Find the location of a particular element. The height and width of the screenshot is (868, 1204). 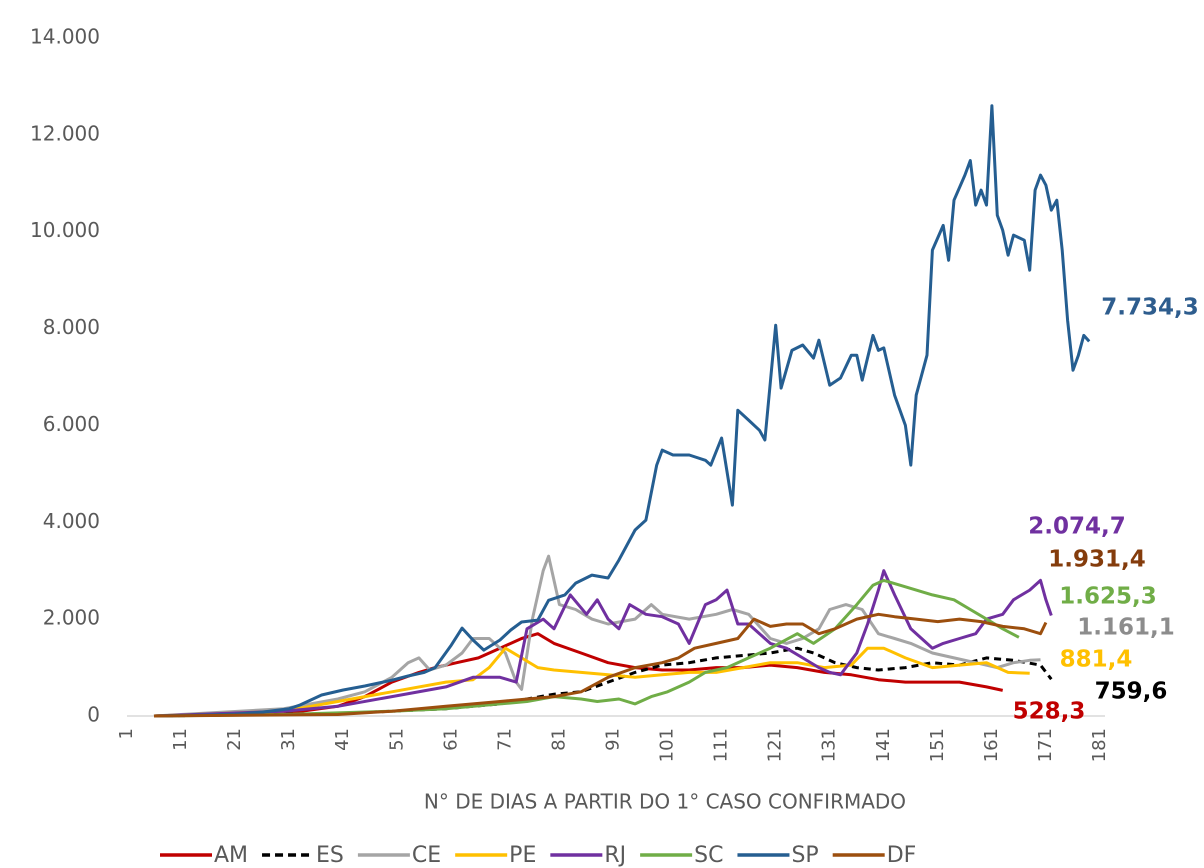

y-tick-label: 8.000 is located at coordinates (71, 327).